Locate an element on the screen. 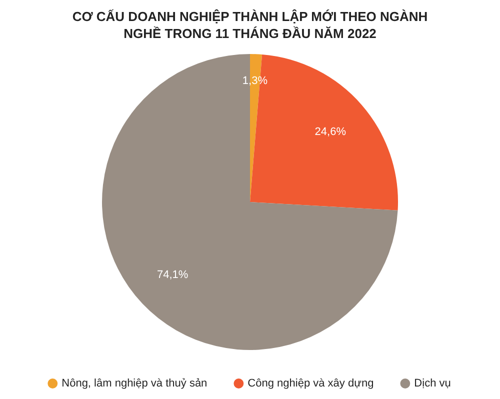 This screenshot has height=399, width=500. data-label: 1,3% is located at coordinates (255, 80).